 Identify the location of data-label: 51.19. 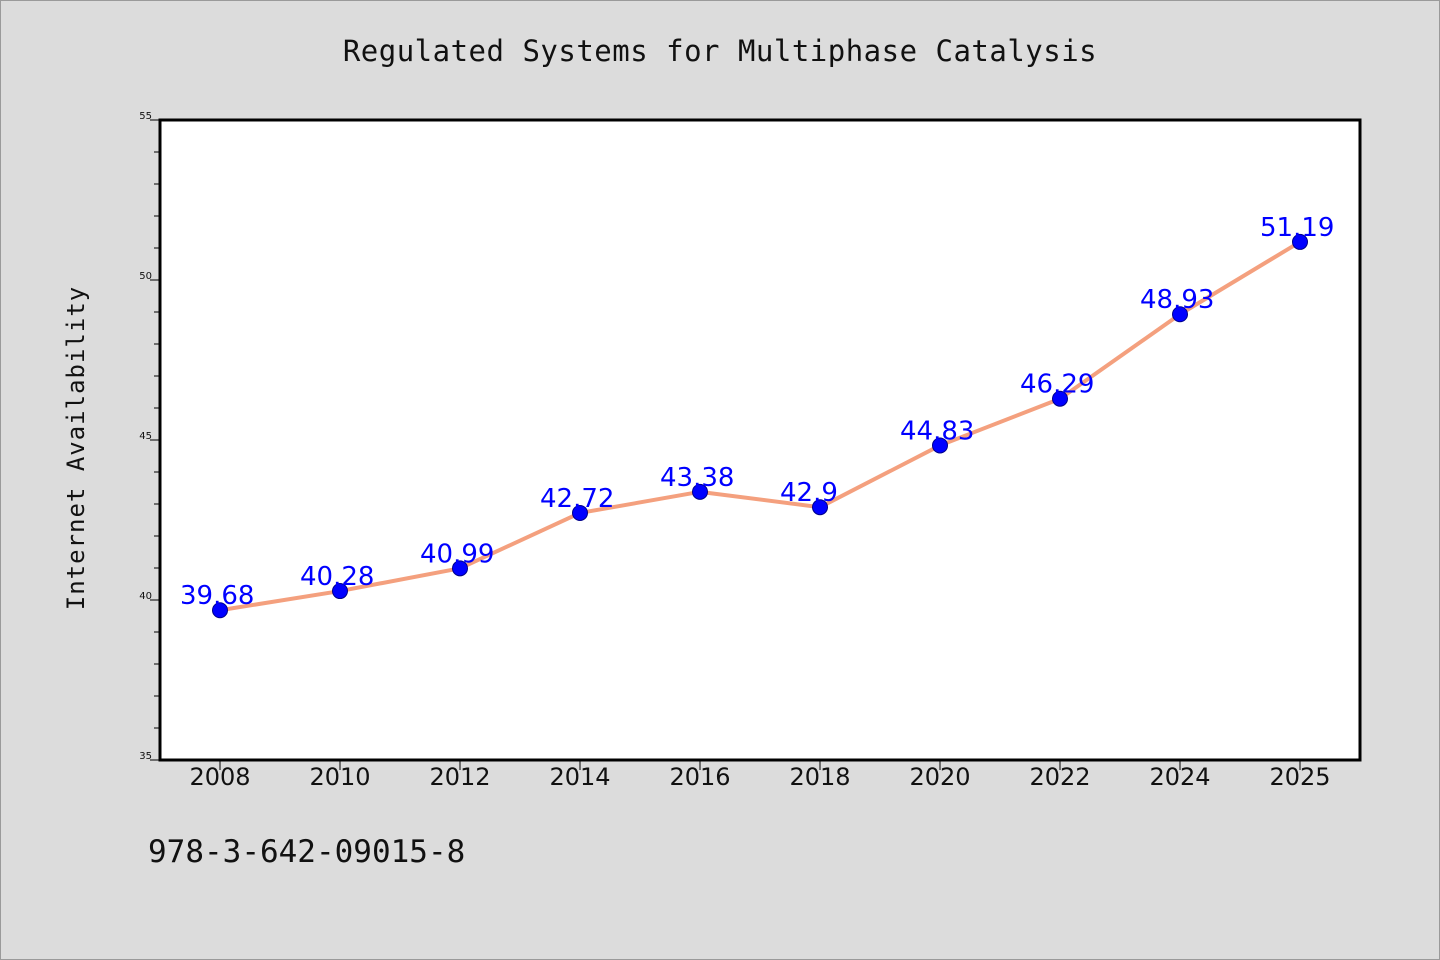
(1297, 228).